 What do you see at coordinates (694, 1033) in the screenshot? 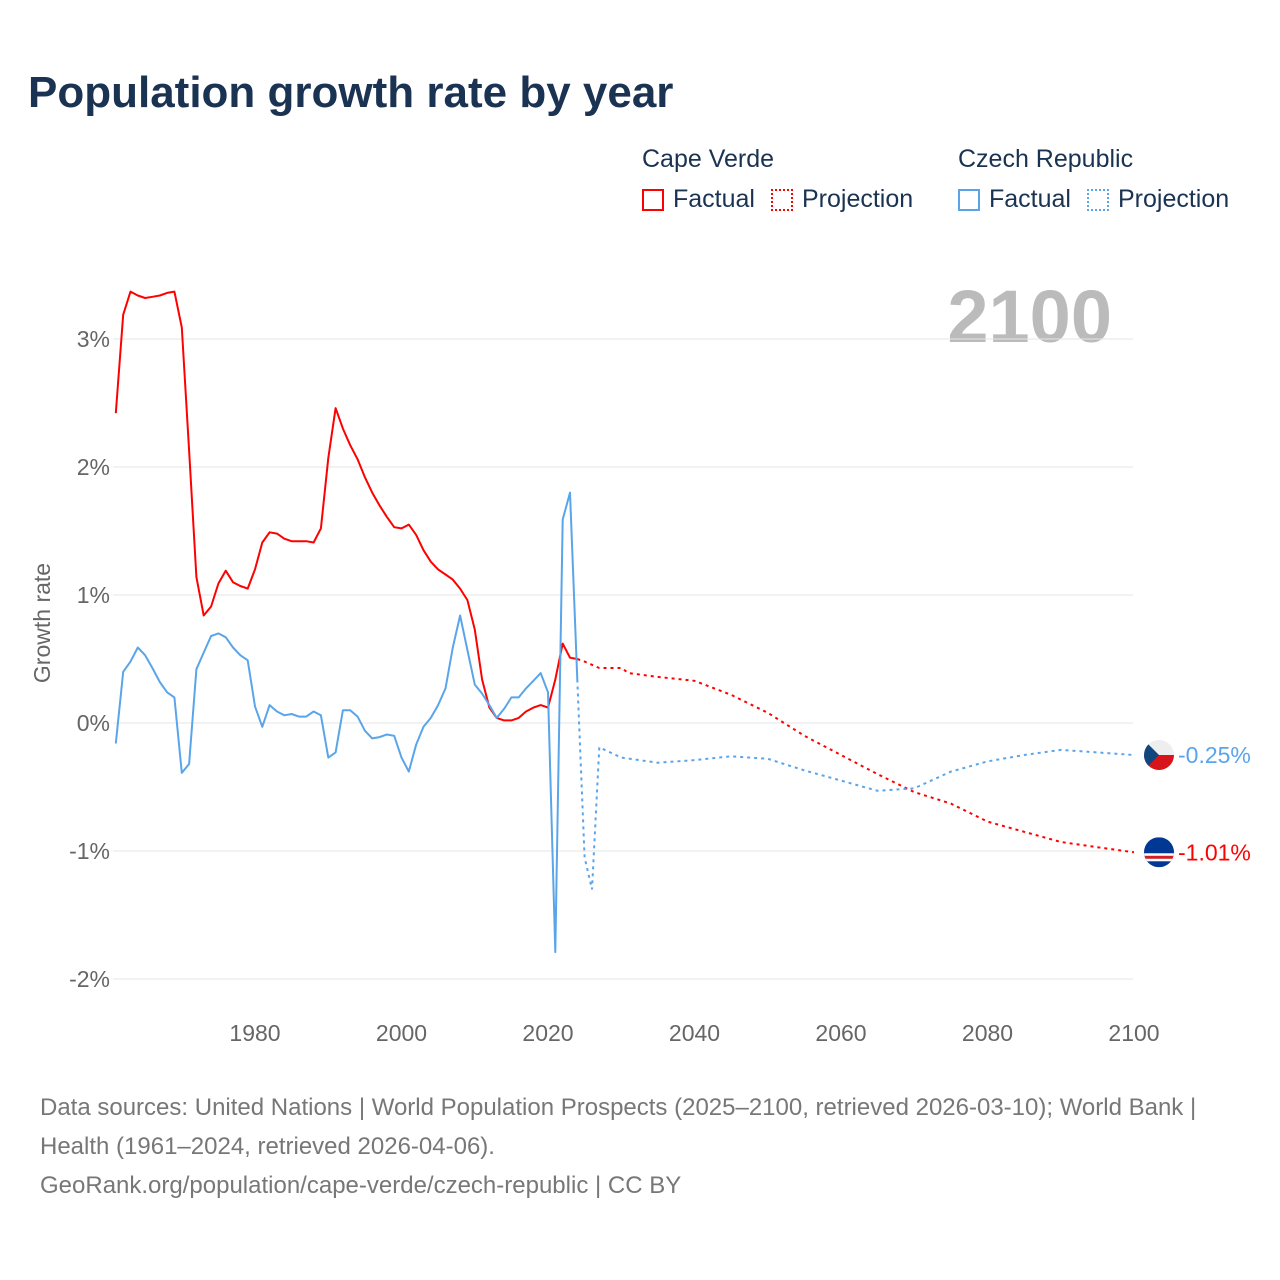
I see `x-tick-label: 2040` at bounding box center [694, 1033].